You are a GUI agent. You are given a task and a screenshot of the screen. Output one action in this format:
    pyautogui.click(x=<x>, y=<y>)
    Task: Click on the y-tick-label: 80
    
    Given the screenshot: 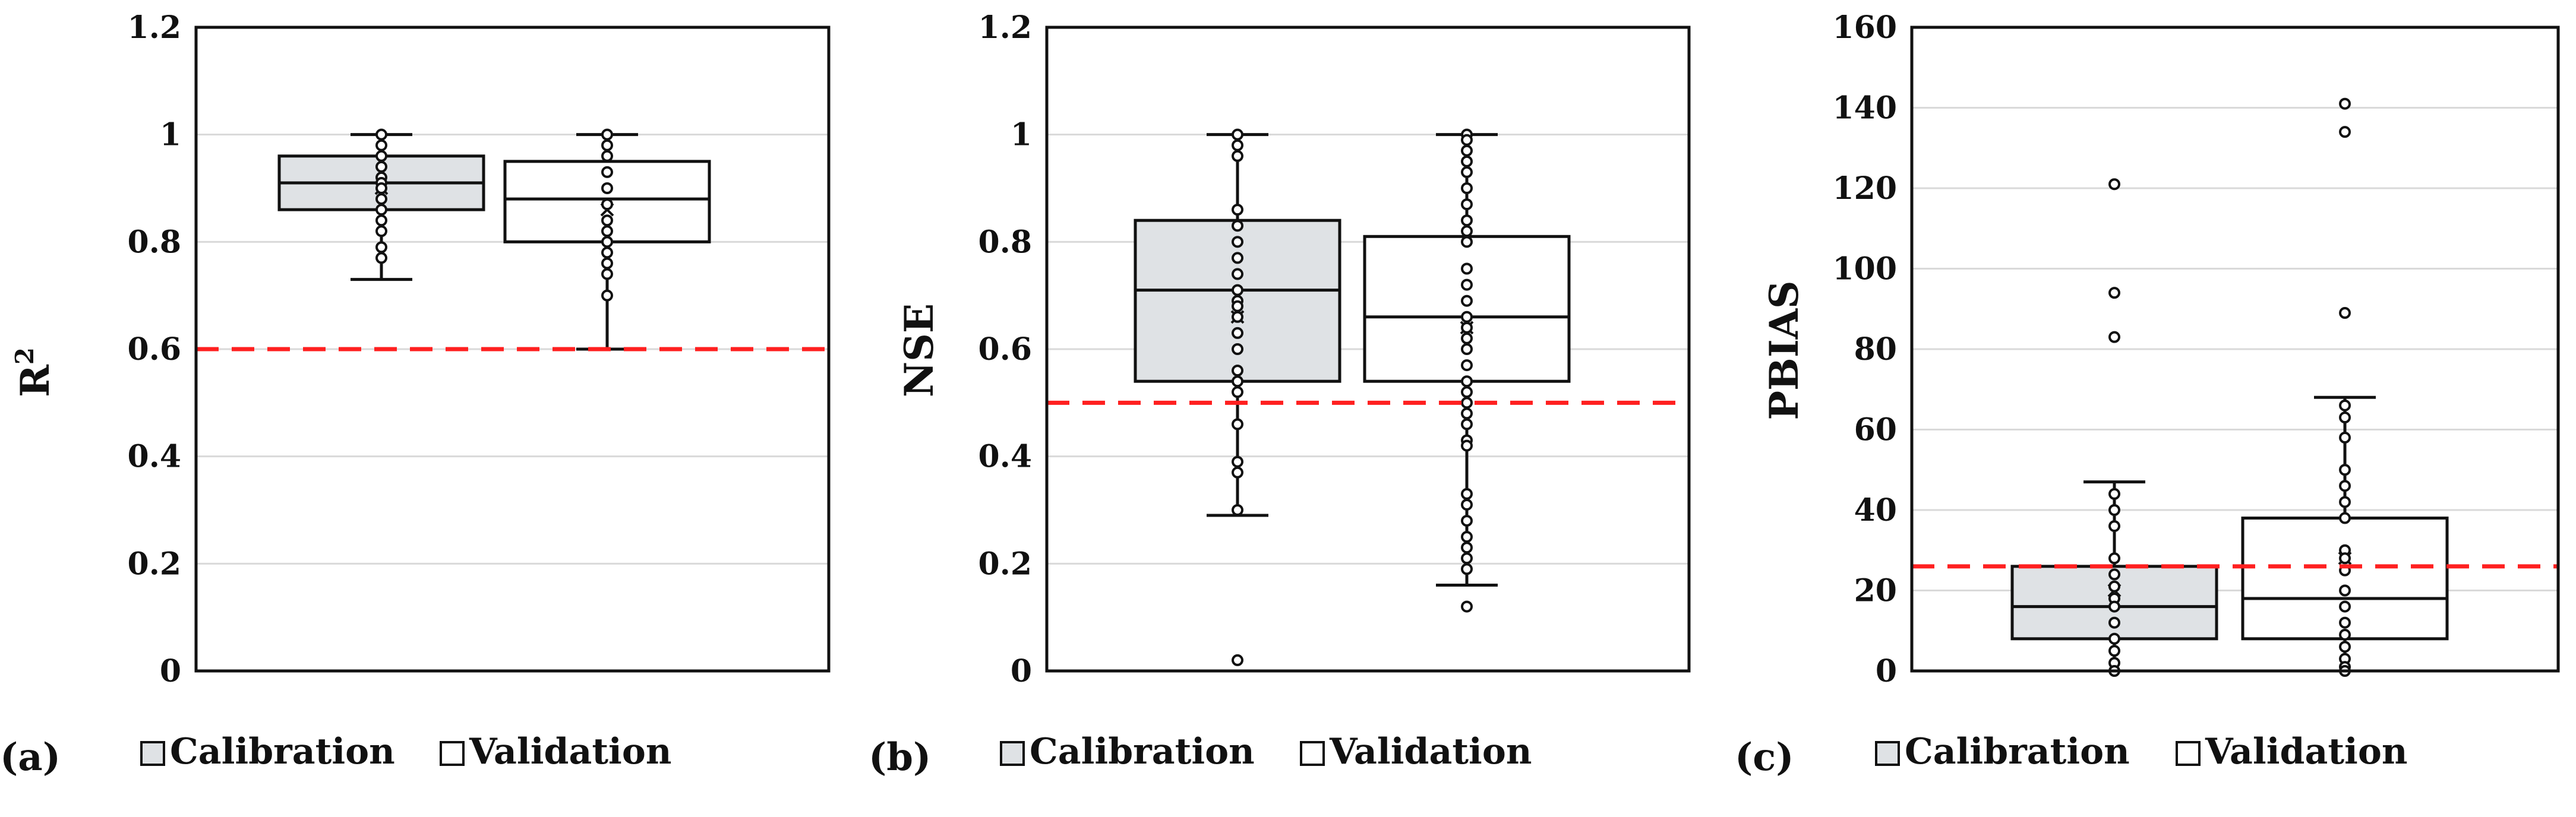 What is the action you would take?
    pyautogui.click(x=1875, y=349)
    